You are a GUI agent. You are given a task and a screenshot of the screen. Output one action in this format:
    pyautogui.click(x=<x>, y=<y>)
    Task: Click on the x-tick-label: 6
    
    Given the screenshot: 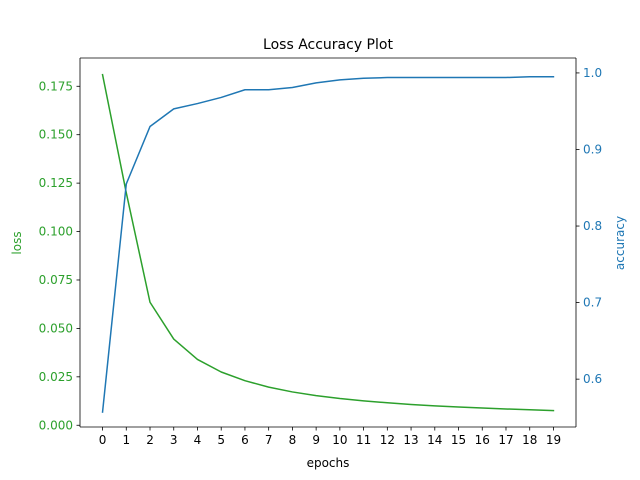 What is the action you would take?
    pyautogui.click(x=245, y=440)
    